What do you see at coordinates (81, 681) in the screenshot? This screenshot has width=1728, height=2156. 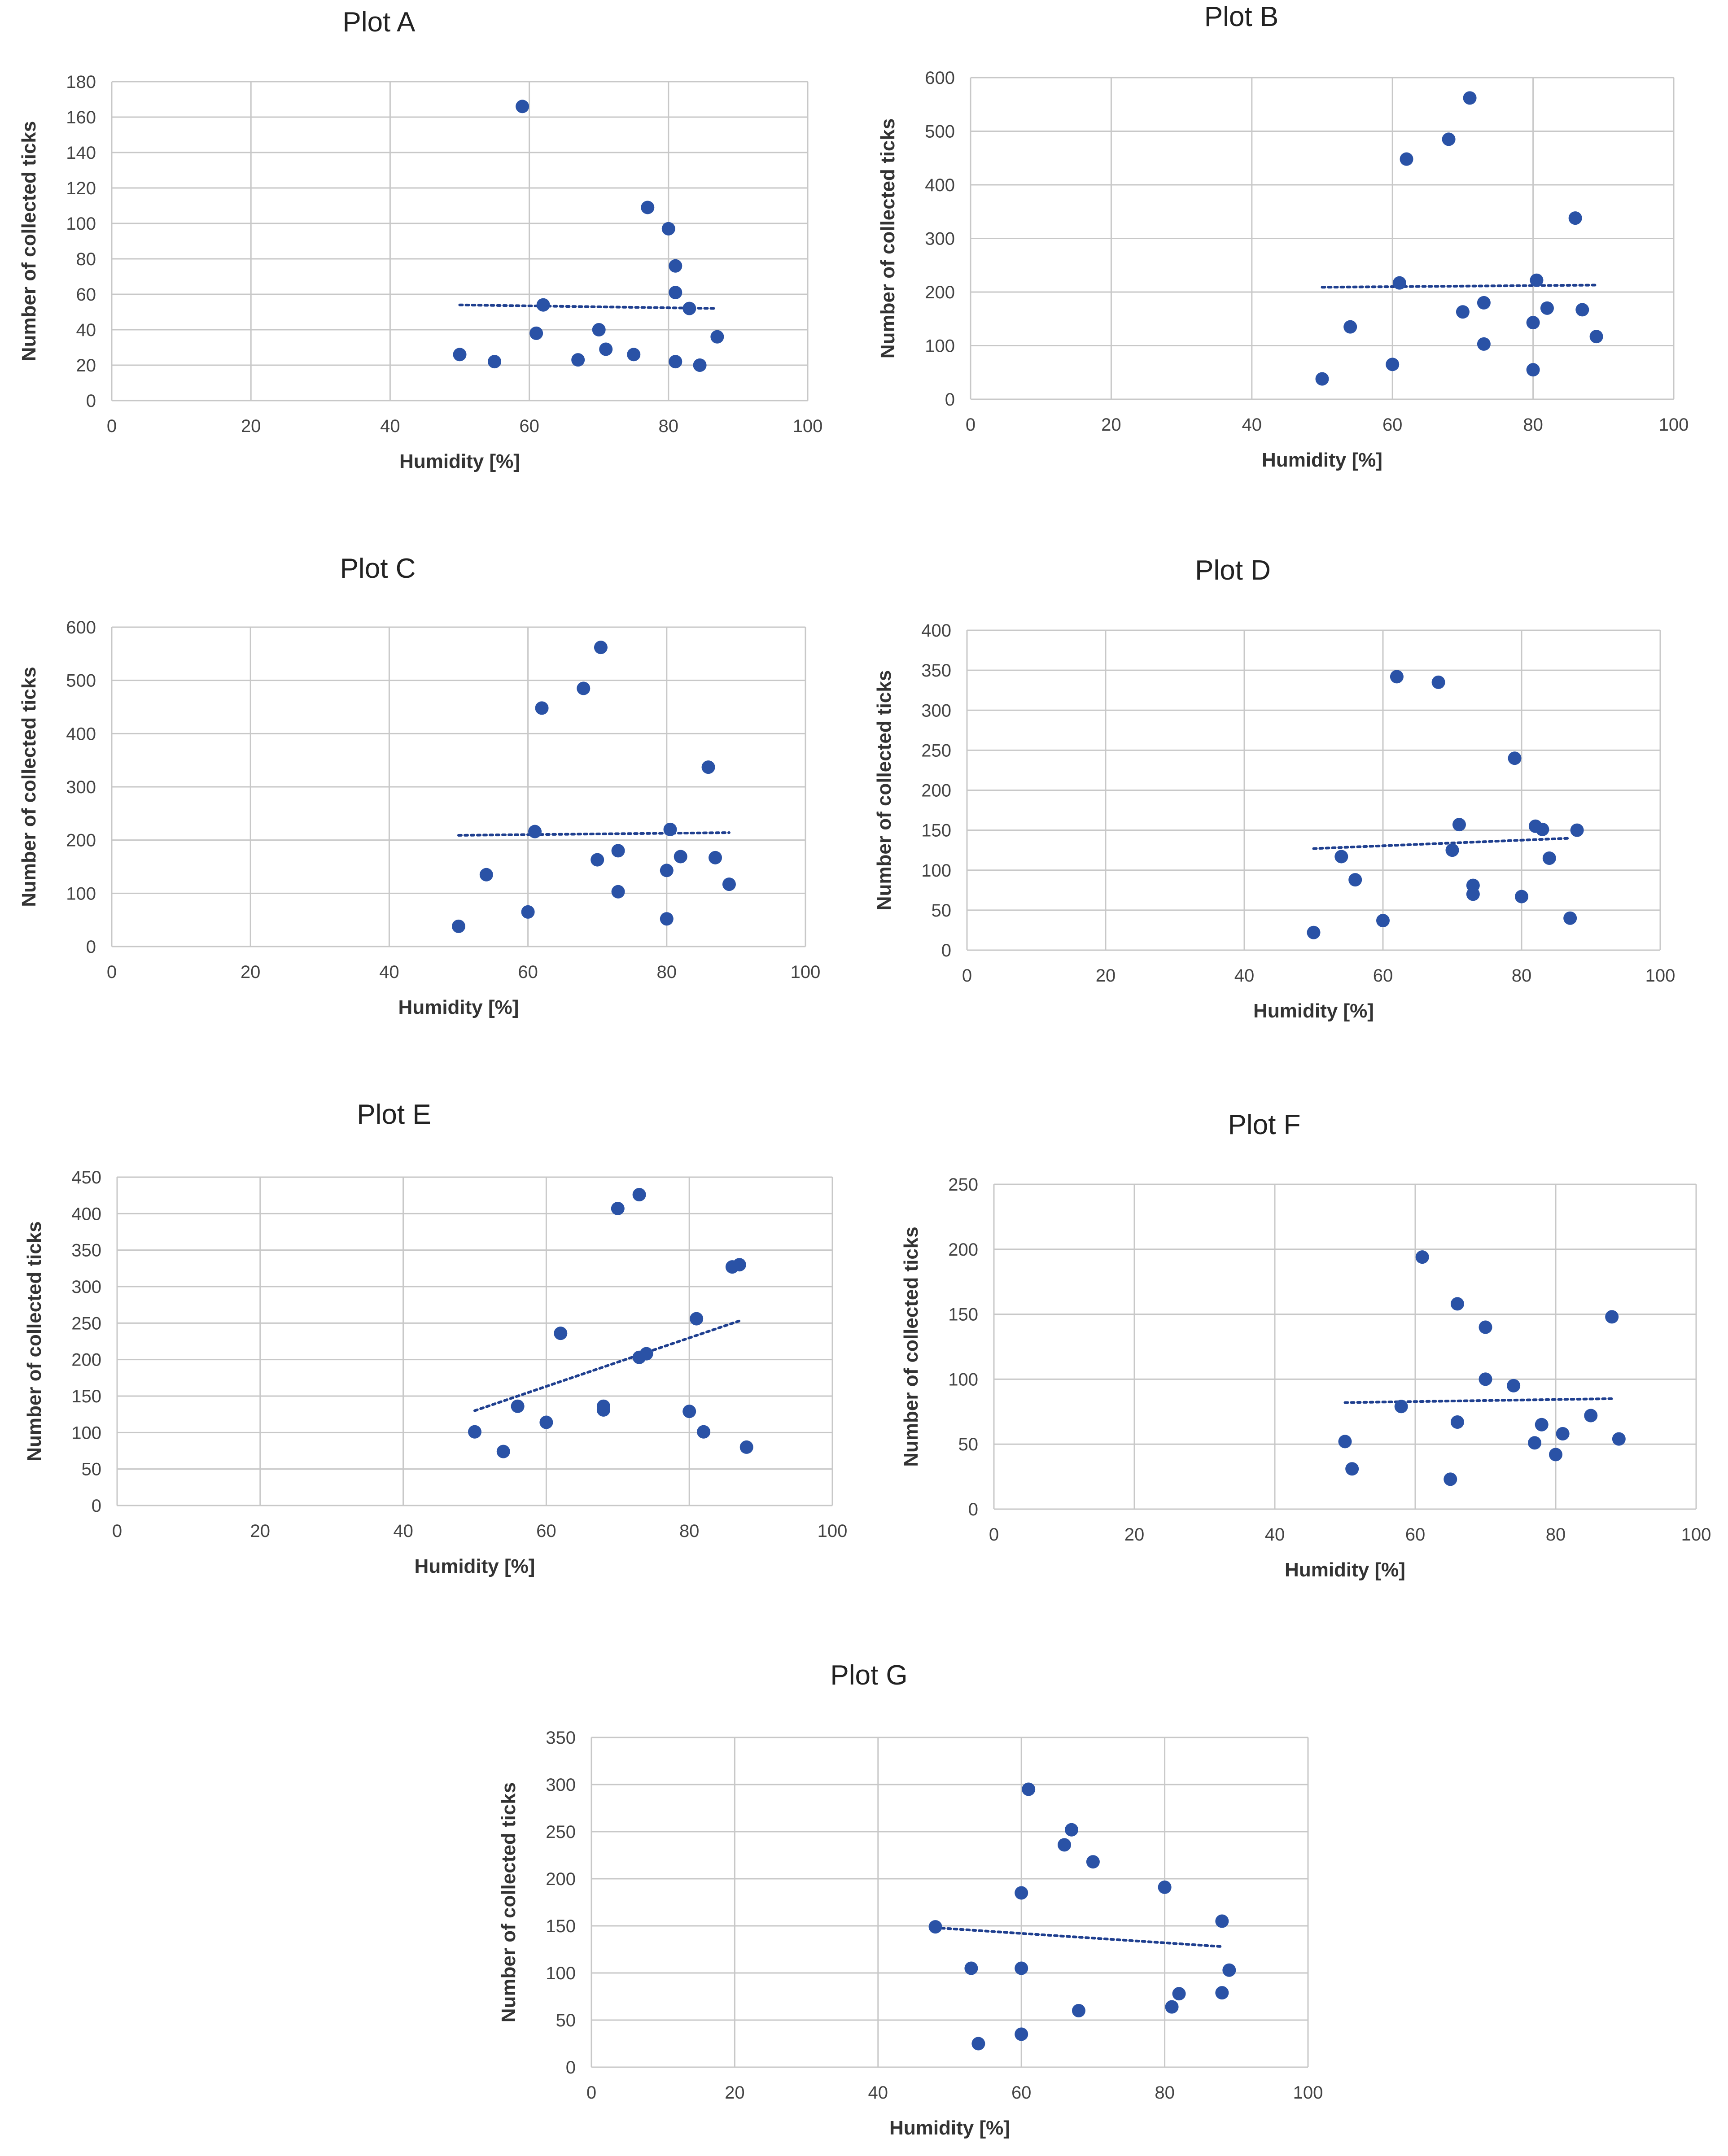 I see `y-tick-label: 500` at bounding box center [81, 681].